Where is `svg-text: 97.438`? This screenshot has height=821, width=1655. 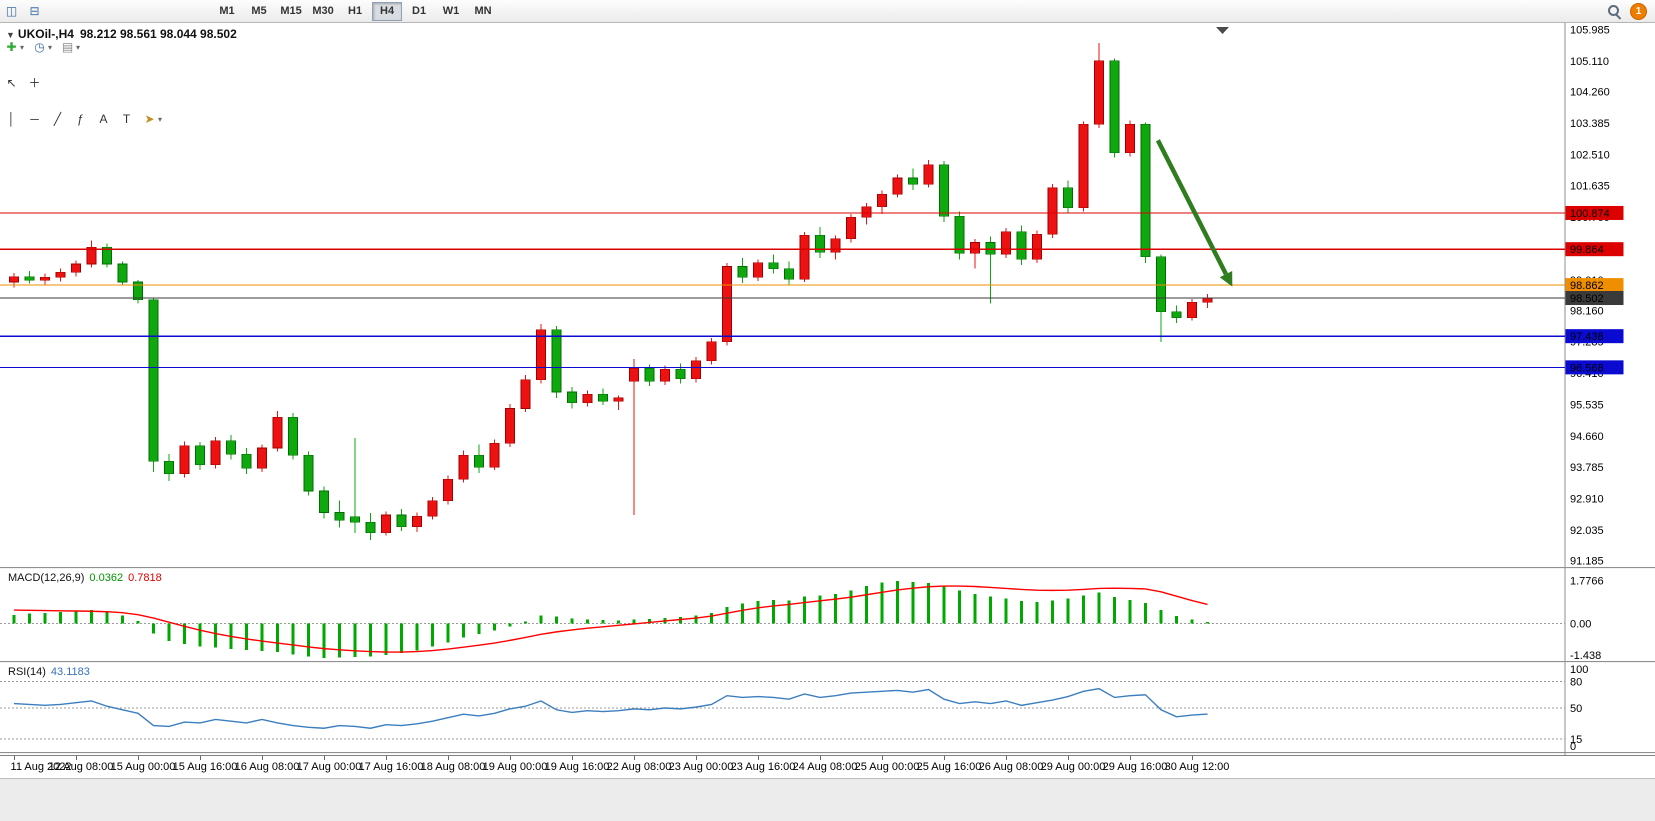 svg-text: 97.438 is located at coordinates (1587, 337).